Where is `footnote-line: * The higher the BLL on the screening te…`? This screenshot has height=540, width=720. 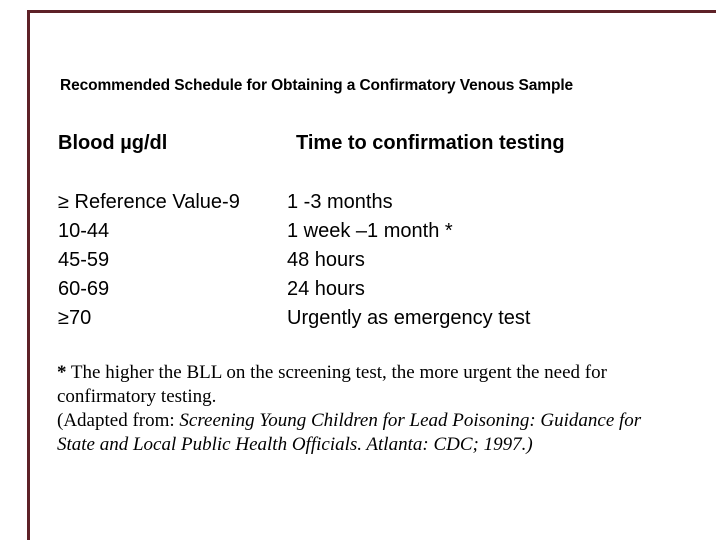 footnote-line: * The higher the BLL on the screening te… is located at coordinates (379, 373).